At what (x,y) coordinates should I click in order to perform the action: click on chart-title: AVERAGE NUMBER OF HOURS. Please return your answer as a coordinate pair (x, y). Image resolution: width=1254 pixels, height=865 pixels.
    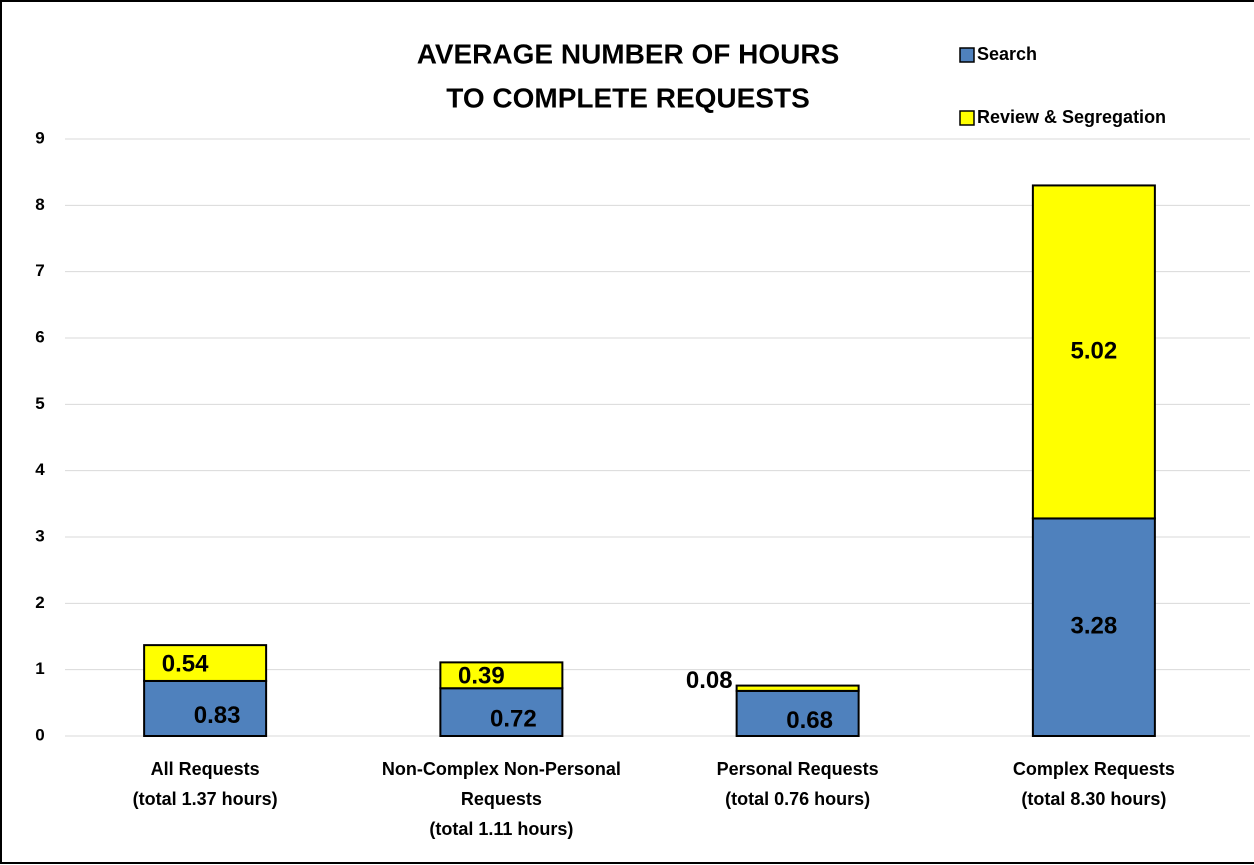
    Looking at the image, I should click on (628, 53).